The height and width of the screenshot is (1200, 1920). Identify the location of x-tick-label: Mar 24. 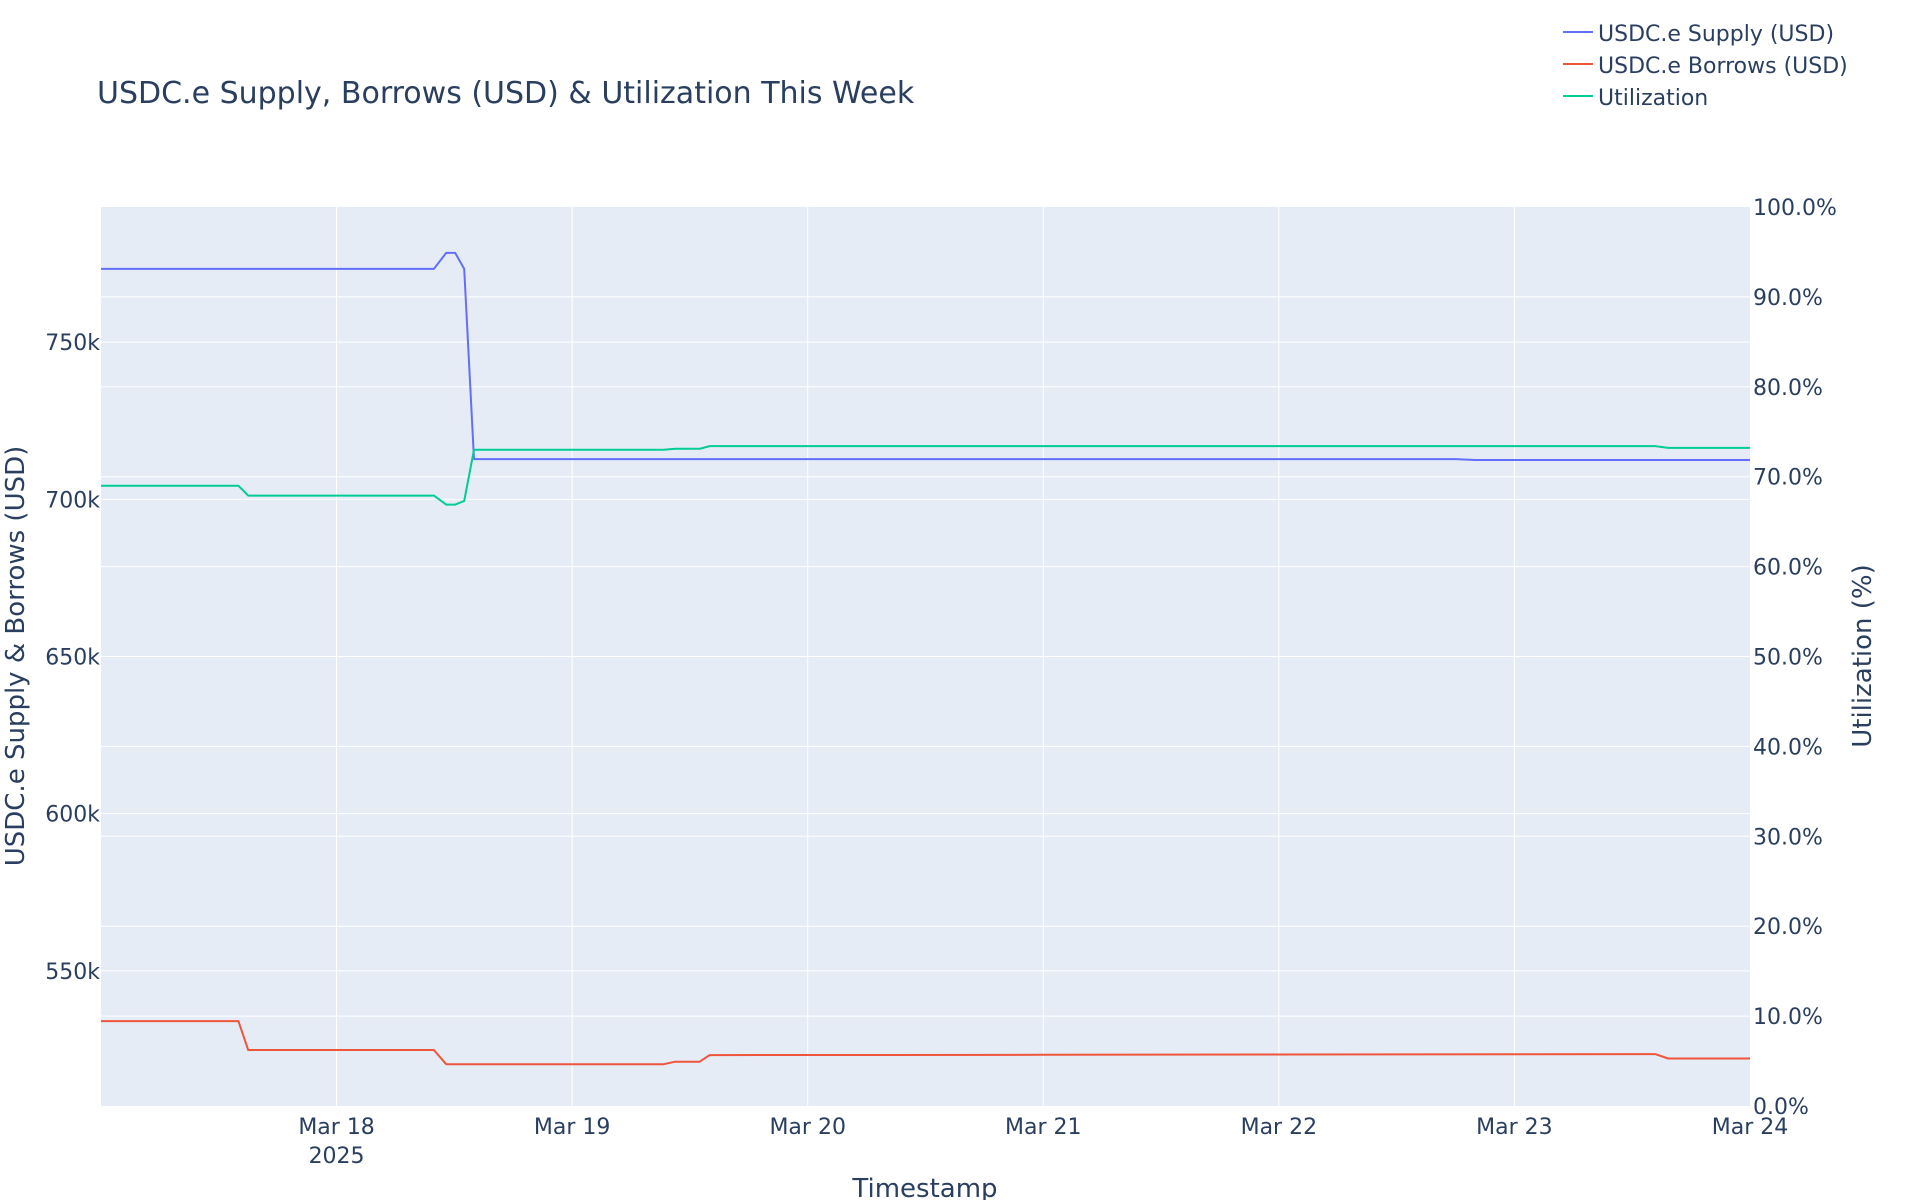
(1750, 1127).